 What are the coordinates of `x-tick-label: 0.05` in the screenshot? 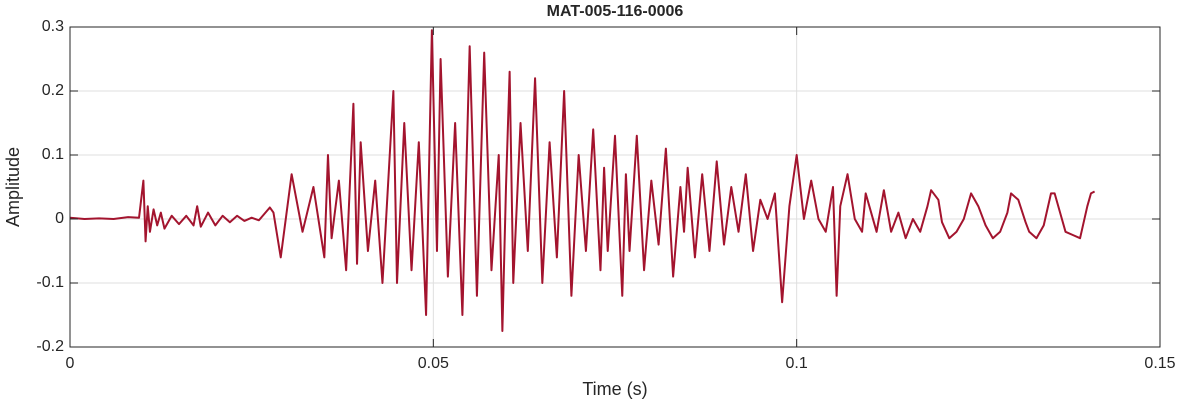 It's located at (433, 363).